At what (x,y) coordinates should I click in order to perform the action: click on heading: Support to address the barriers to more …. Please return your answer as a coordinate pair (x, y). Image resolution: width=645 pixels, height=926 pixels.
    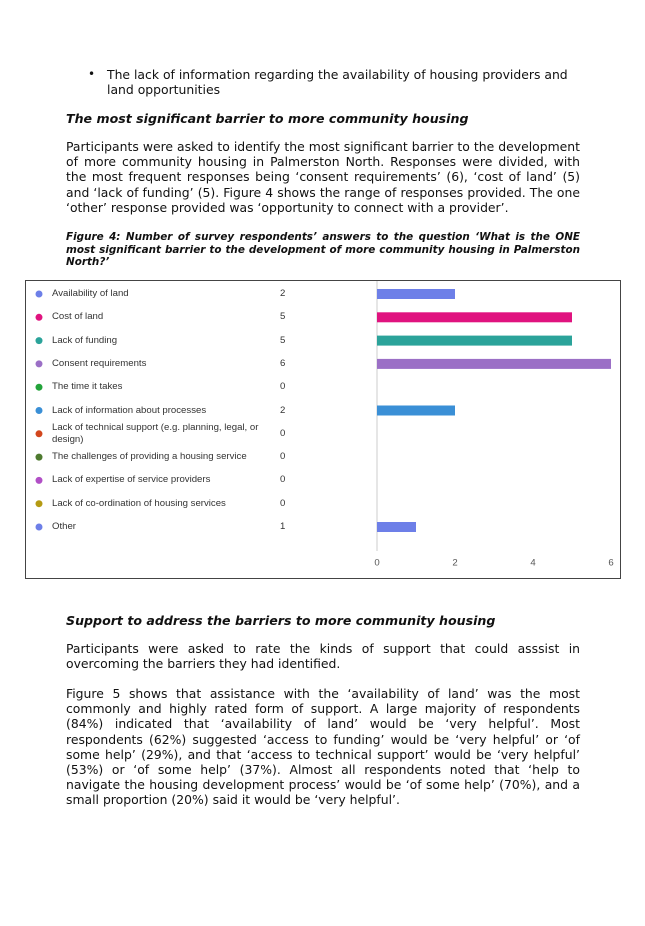
    Looking at the image, I should click on (281, 620).